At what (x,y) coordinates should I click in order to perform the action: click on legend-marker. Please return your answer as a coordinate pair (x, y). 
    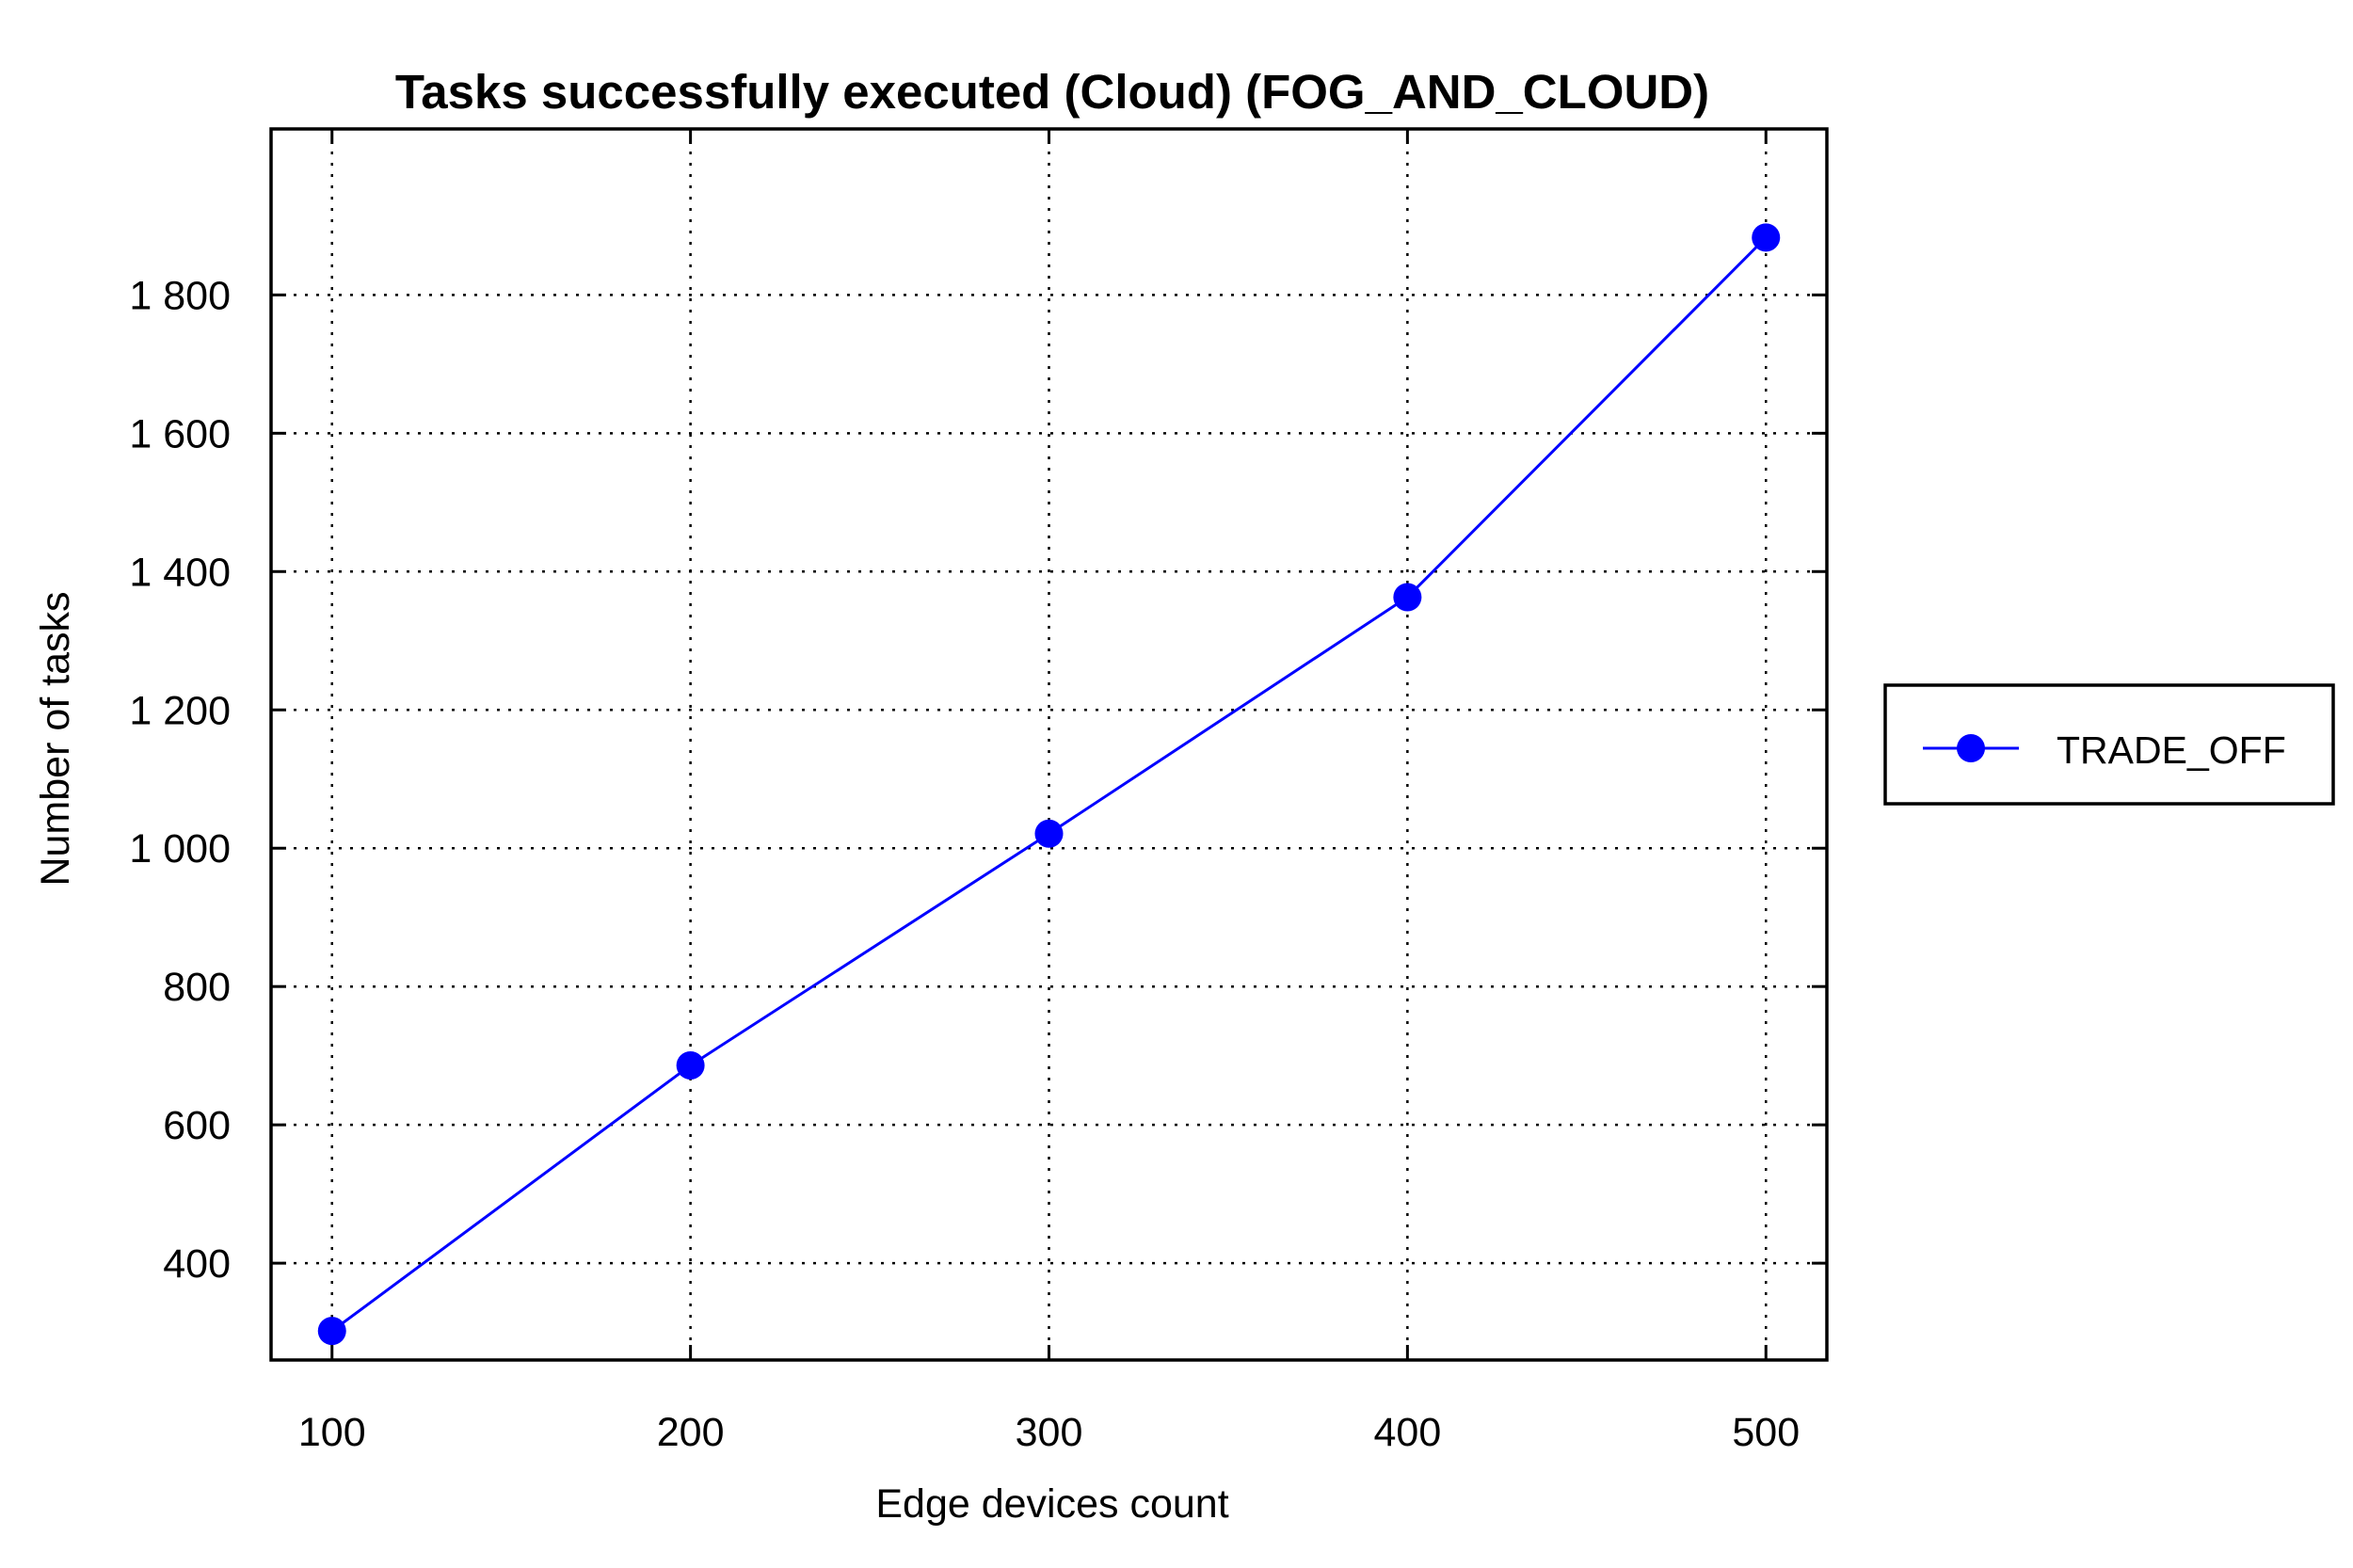
    Looking at the image, I should click on (1971, 748).